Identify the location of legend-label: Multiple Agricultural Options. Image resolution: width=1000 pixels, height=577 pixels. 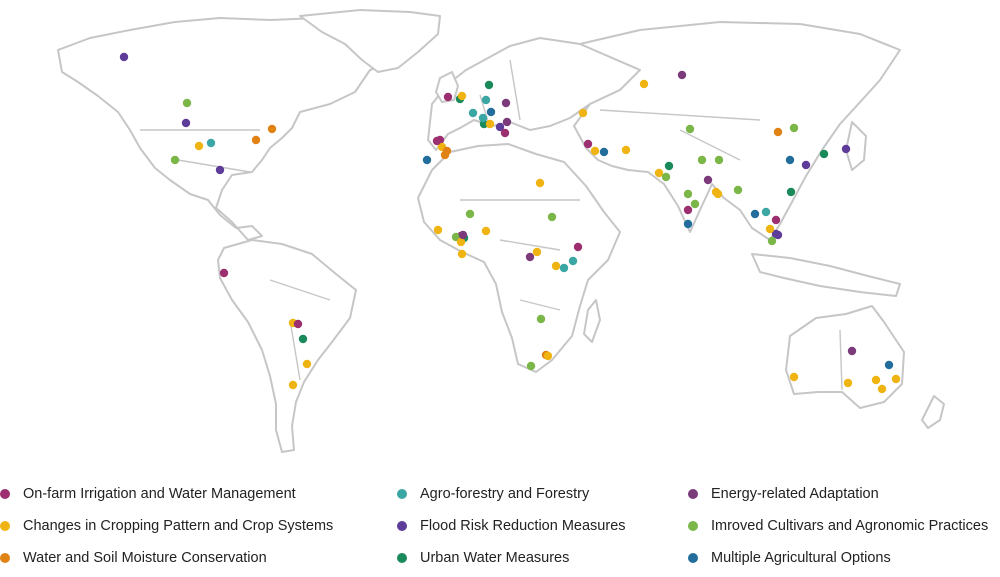
(801, 558).